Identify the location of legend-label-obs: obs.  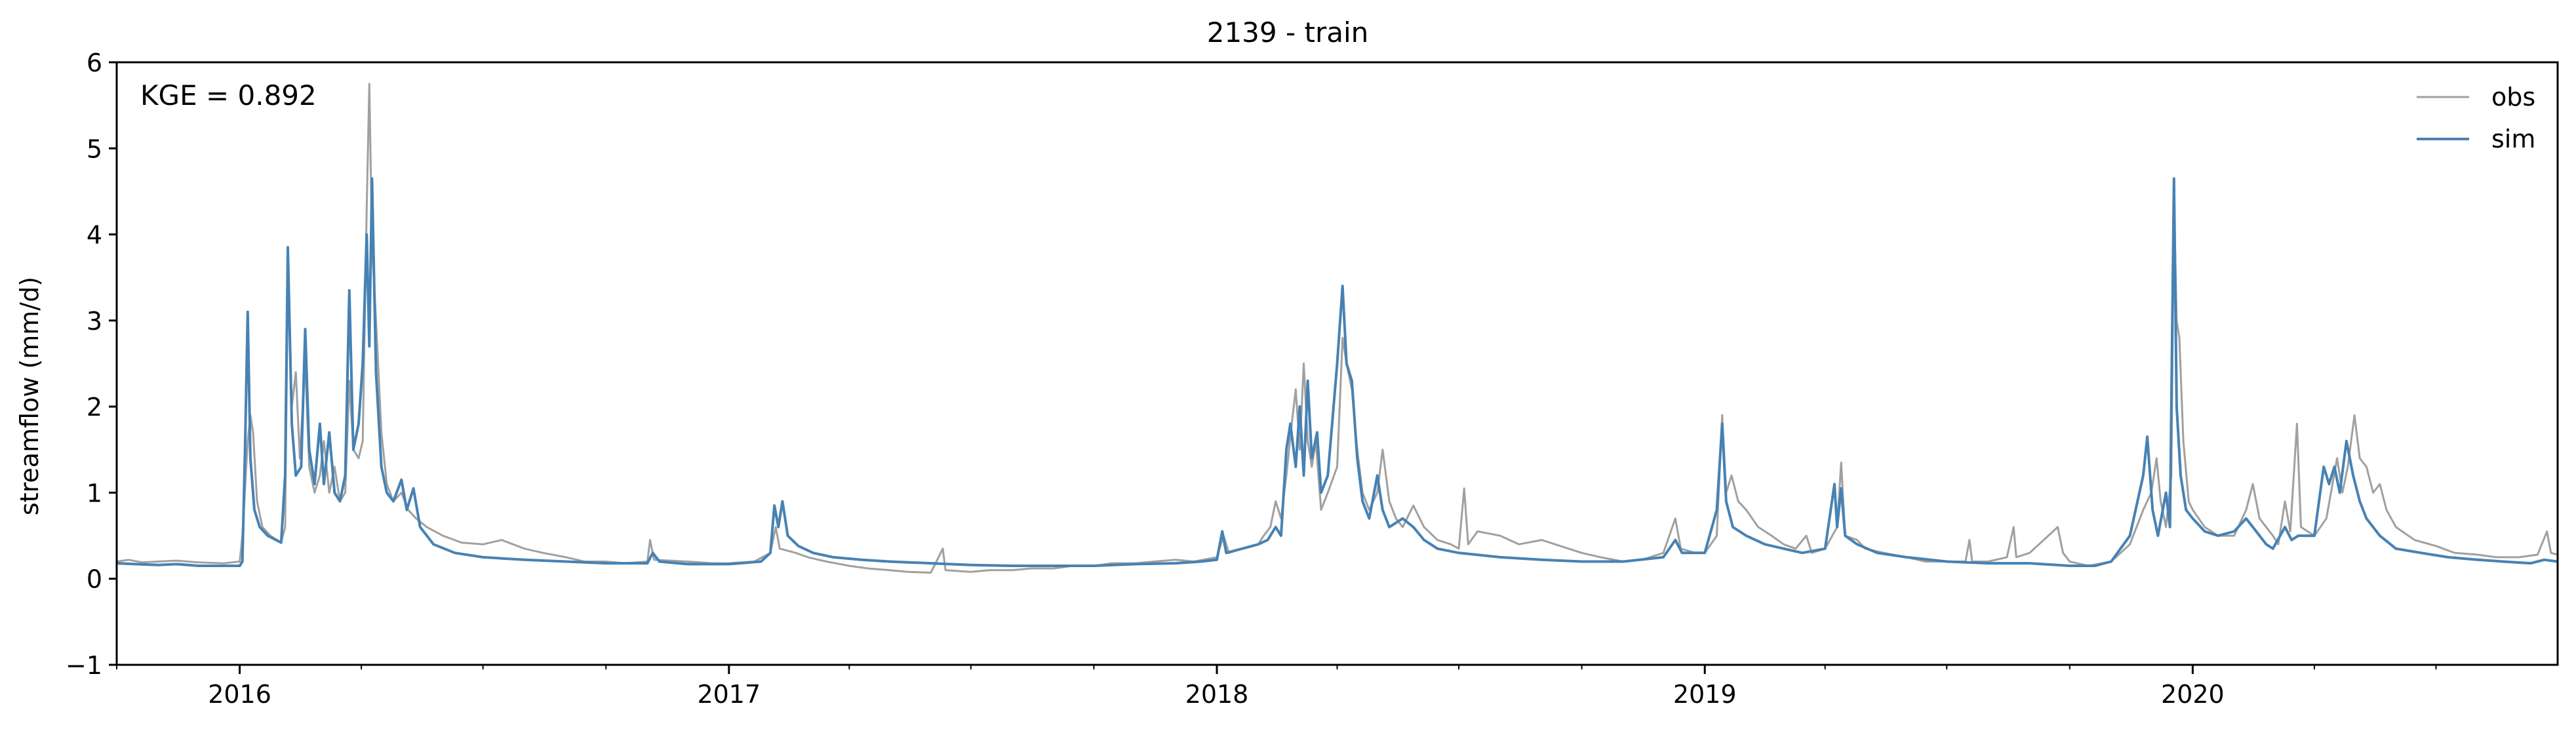
(2513, 97).